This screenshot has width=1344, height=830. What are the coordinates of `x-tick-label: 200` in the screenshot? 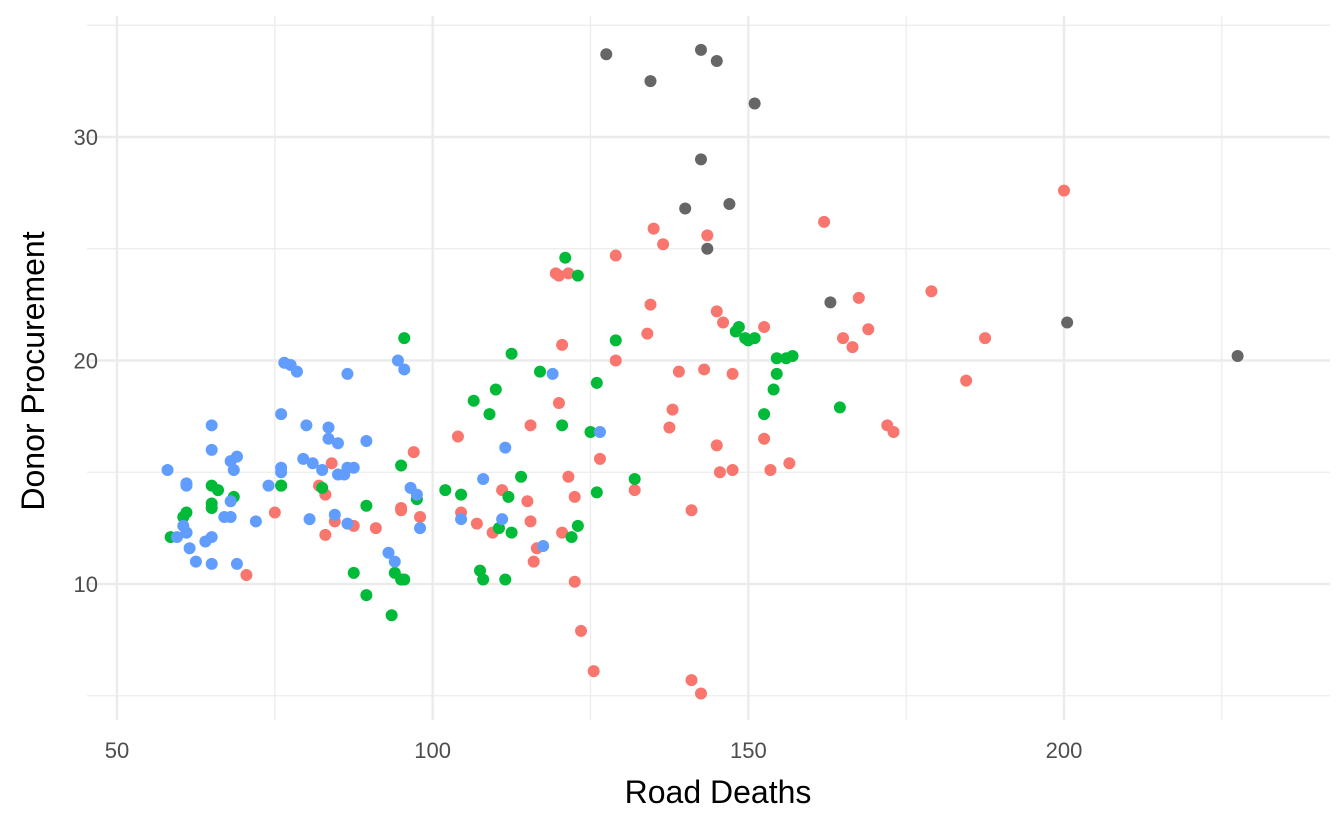 It's located at (1064, 750).